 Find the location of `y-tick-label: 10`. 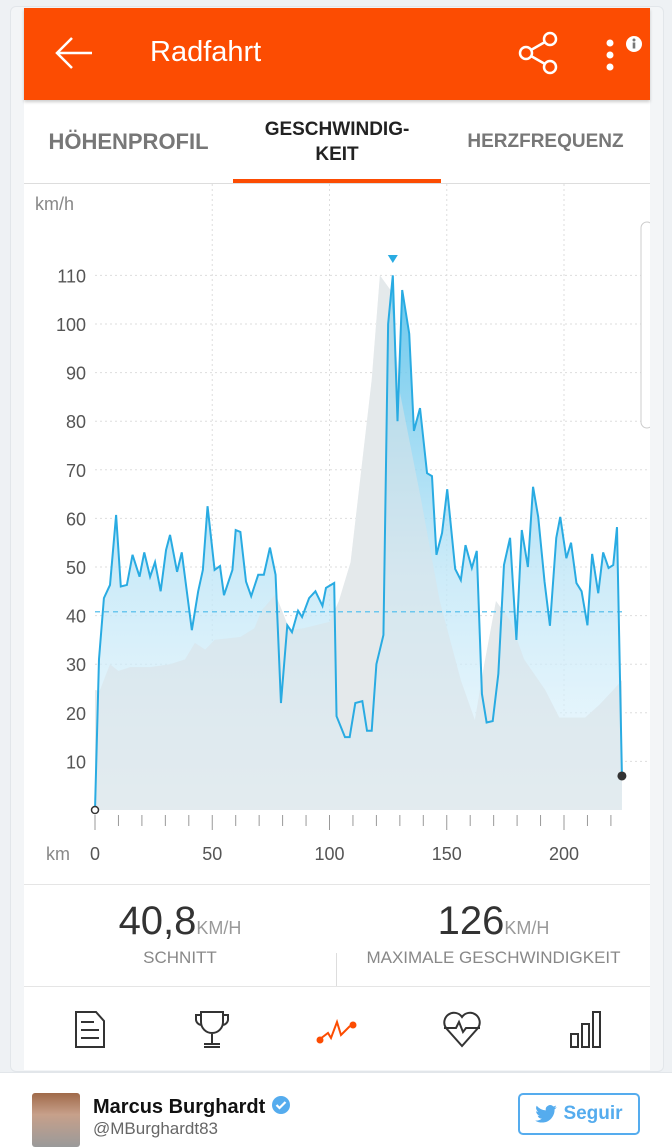

y-tick-label: 10 is located at coordinates (76, 762).